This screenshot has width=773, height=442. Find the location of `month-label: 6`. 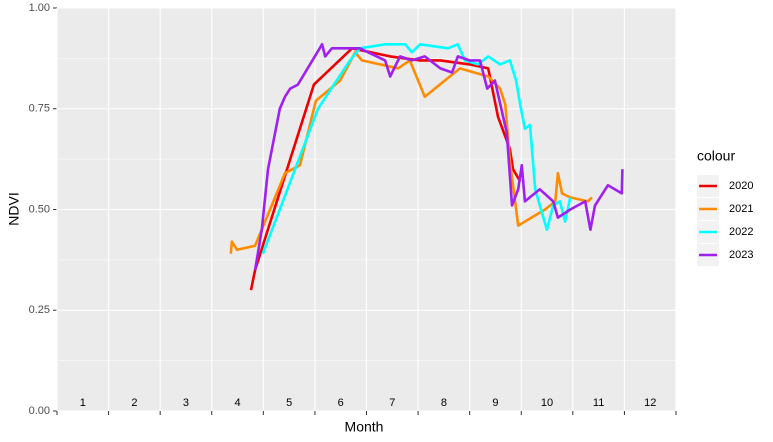

month-label: 6 is located at coordinates (341, 403).